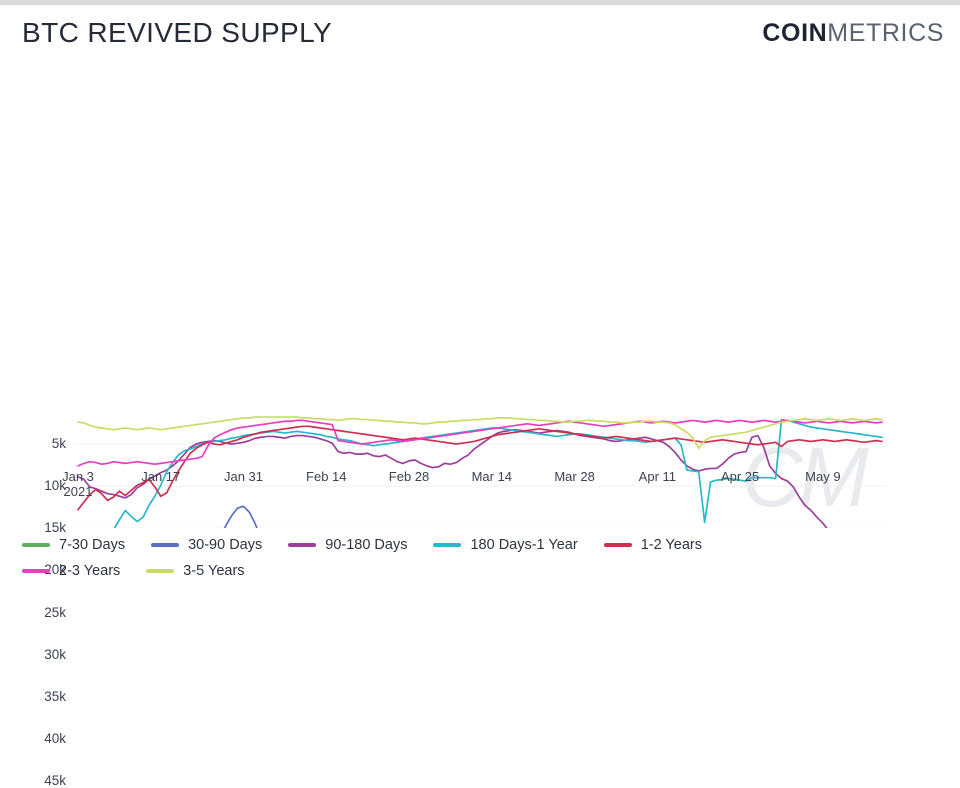  I want to click on legend-item: 90-180 Days, so click(347, 545).